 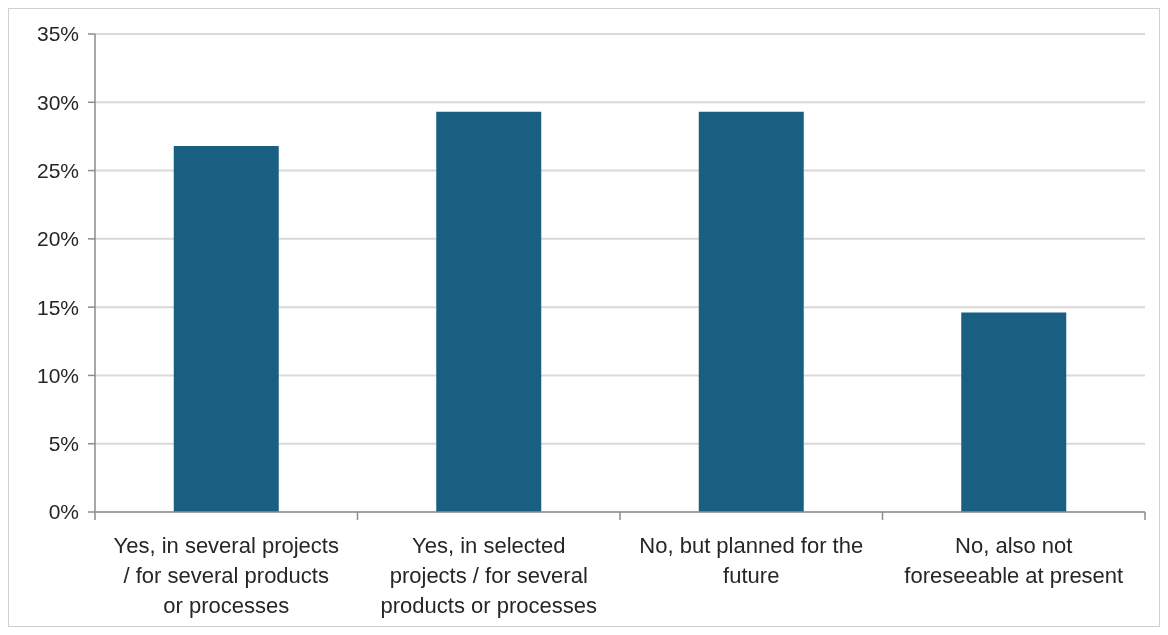 What do you see at coordinates (226, 575) in the screenshot?
I see `x-tick-label: Yes, in several projects / for several products or processes` at bounding box center [226, 575].